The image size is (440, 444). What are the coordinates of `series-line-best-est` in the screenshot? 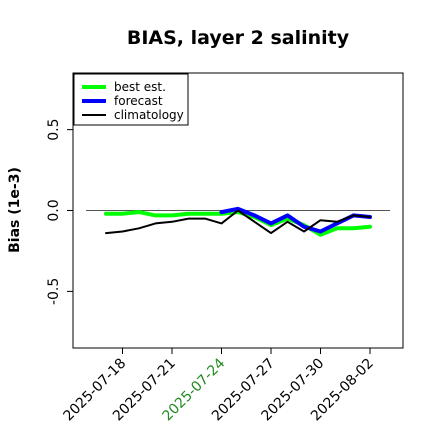 It's located at (238, 223).